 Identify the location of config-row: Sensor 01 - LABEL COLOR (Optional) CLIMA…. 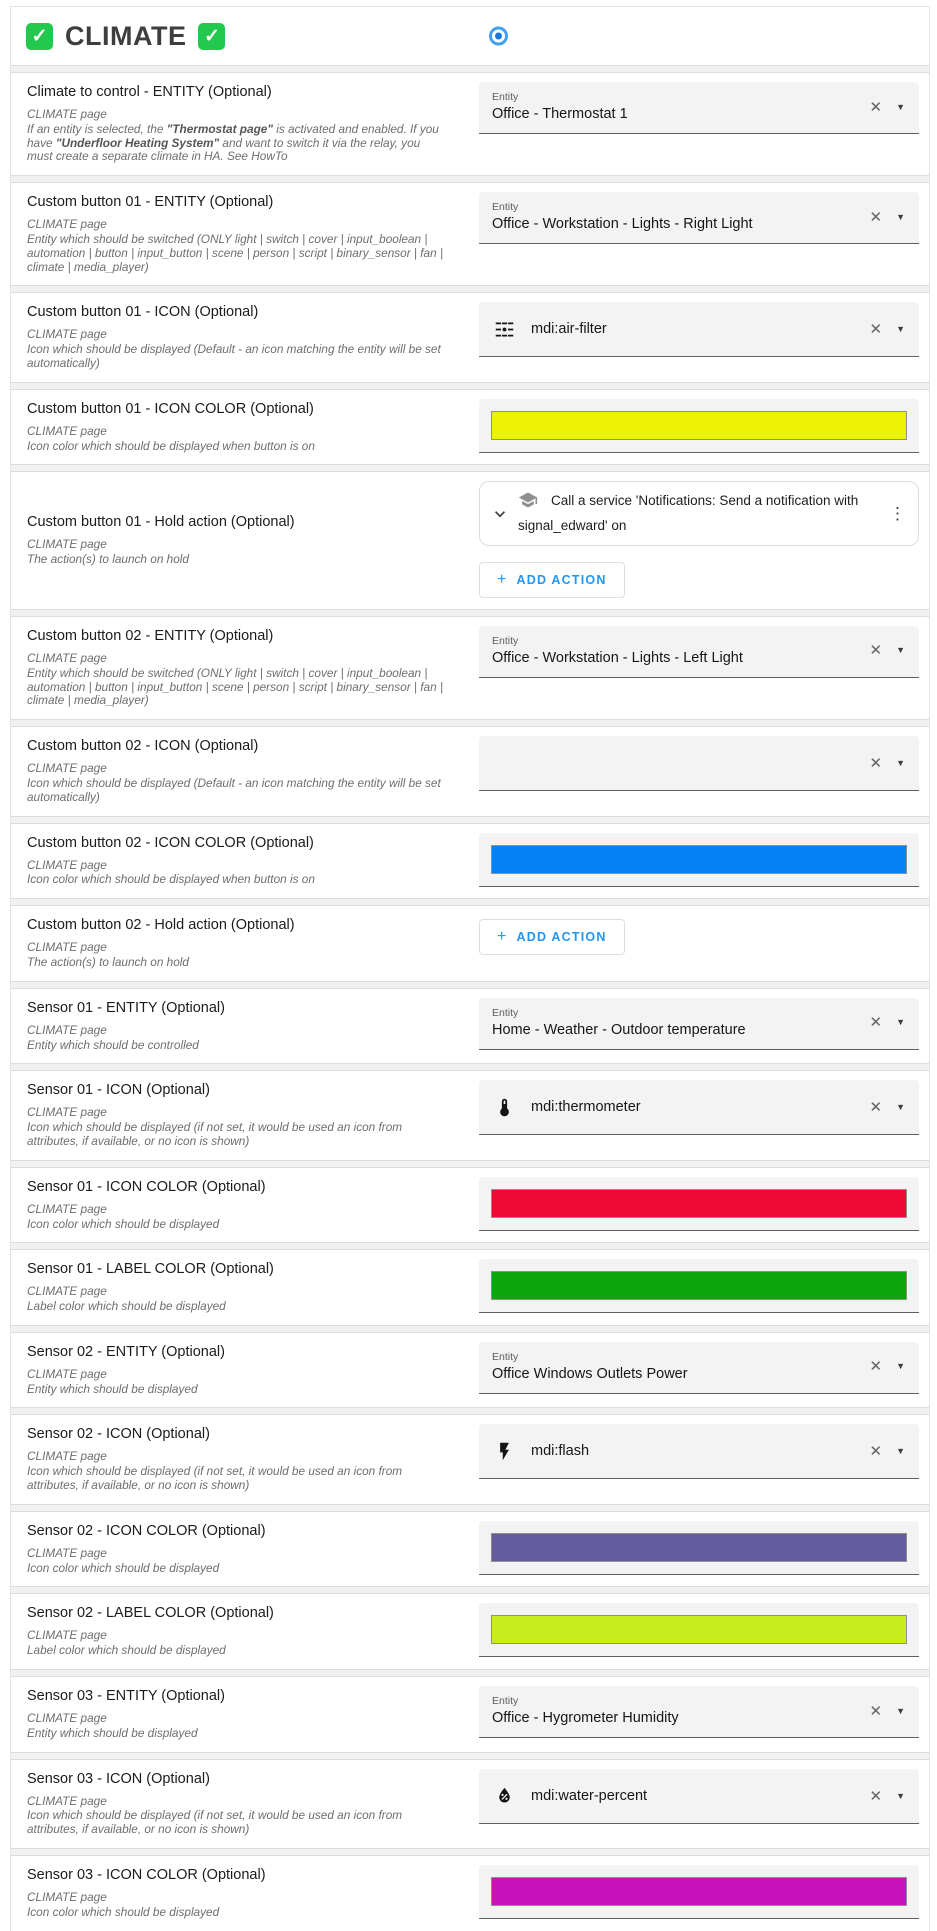
(470, 1287).